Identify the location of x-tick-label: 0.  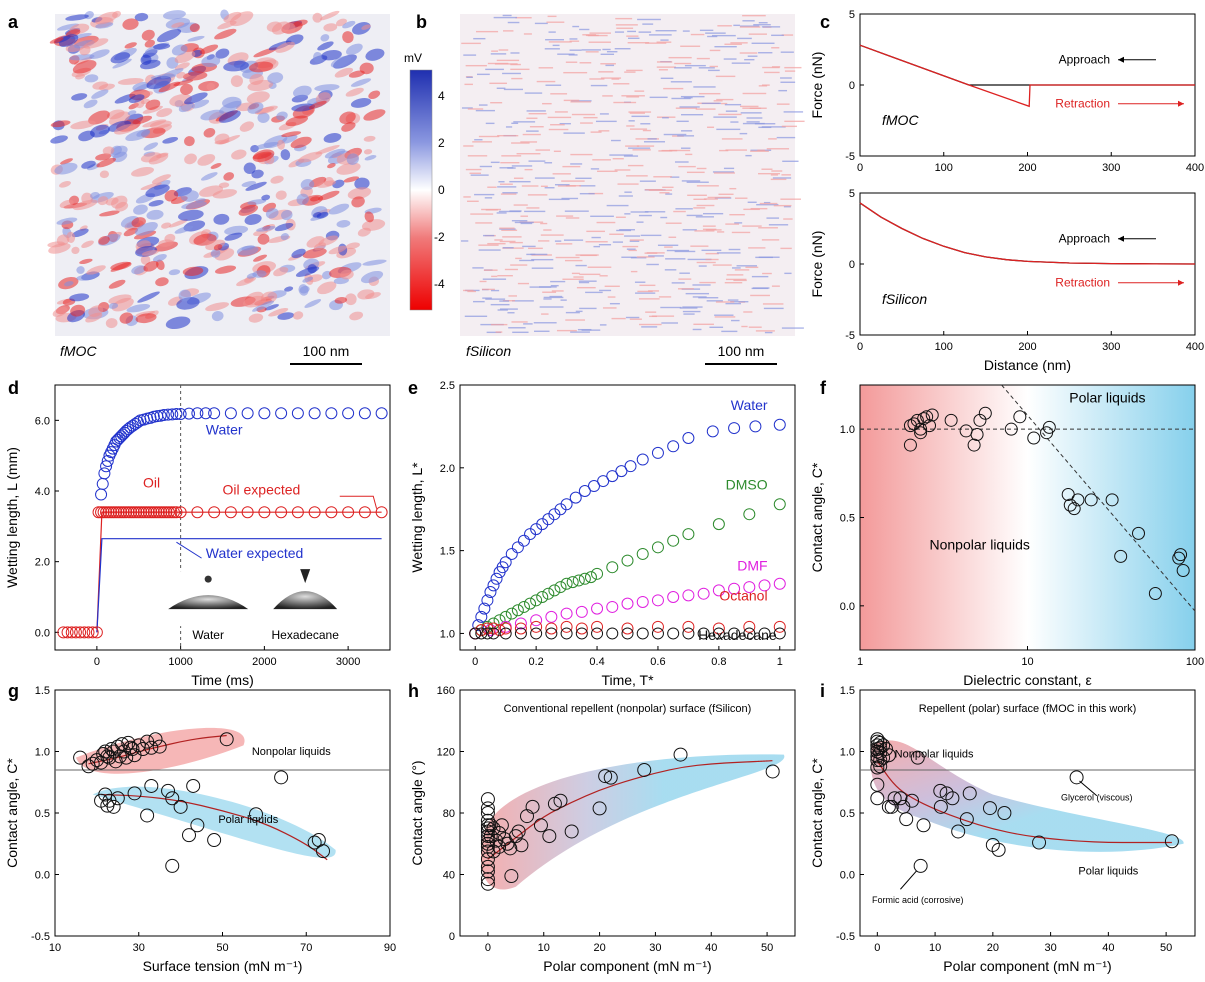
(860, 168).